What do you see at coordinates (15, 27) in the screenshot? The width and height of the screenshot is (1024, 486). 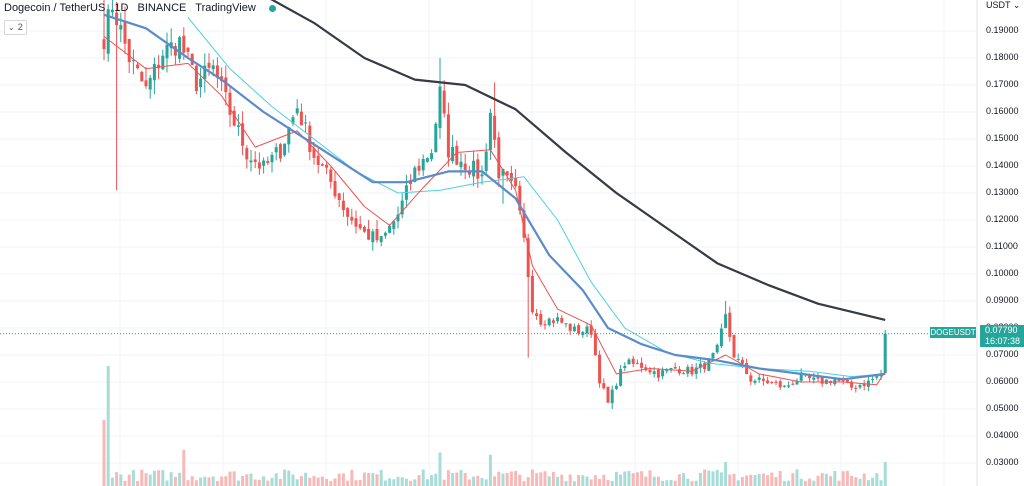 I see `indicators-toggle: ⌄ 2` at bounding box center [15, 27].